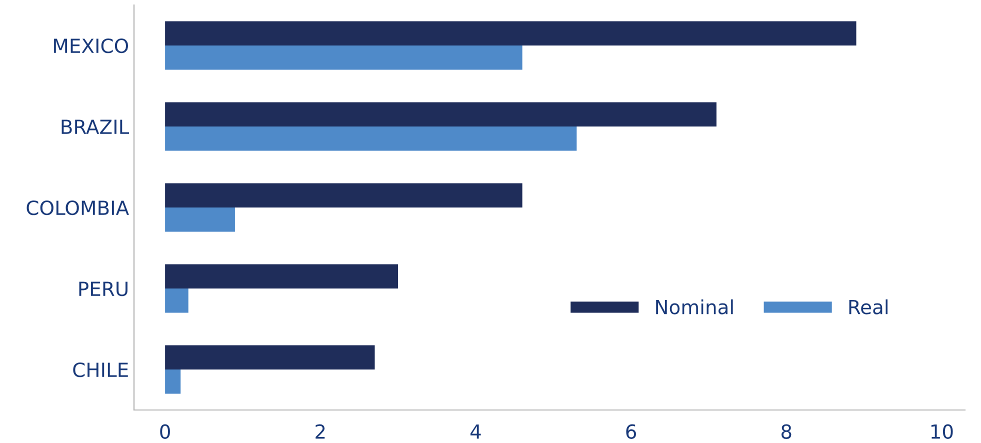  I want to click on y-tick-label: BRAZIL, so click(96, 127).